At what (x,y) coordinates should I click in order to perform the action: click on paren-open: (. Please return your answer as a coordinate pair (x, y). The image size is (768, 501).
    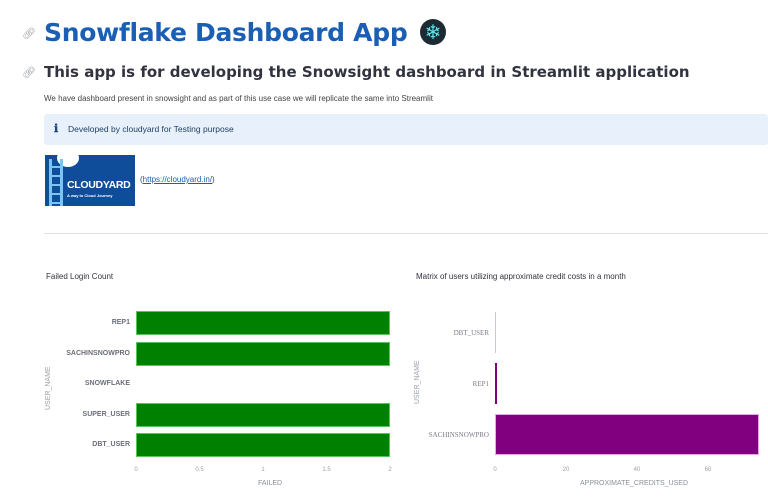
    Looking at the image, I should click on (141, 179).